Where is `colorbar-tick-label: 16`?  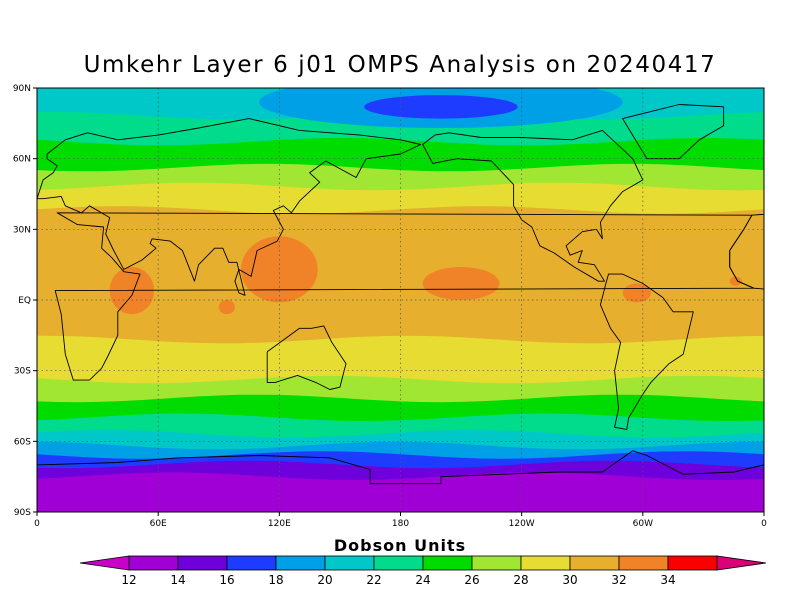 colorbar-tick-label: 16 is located at coordinates (226, 580).